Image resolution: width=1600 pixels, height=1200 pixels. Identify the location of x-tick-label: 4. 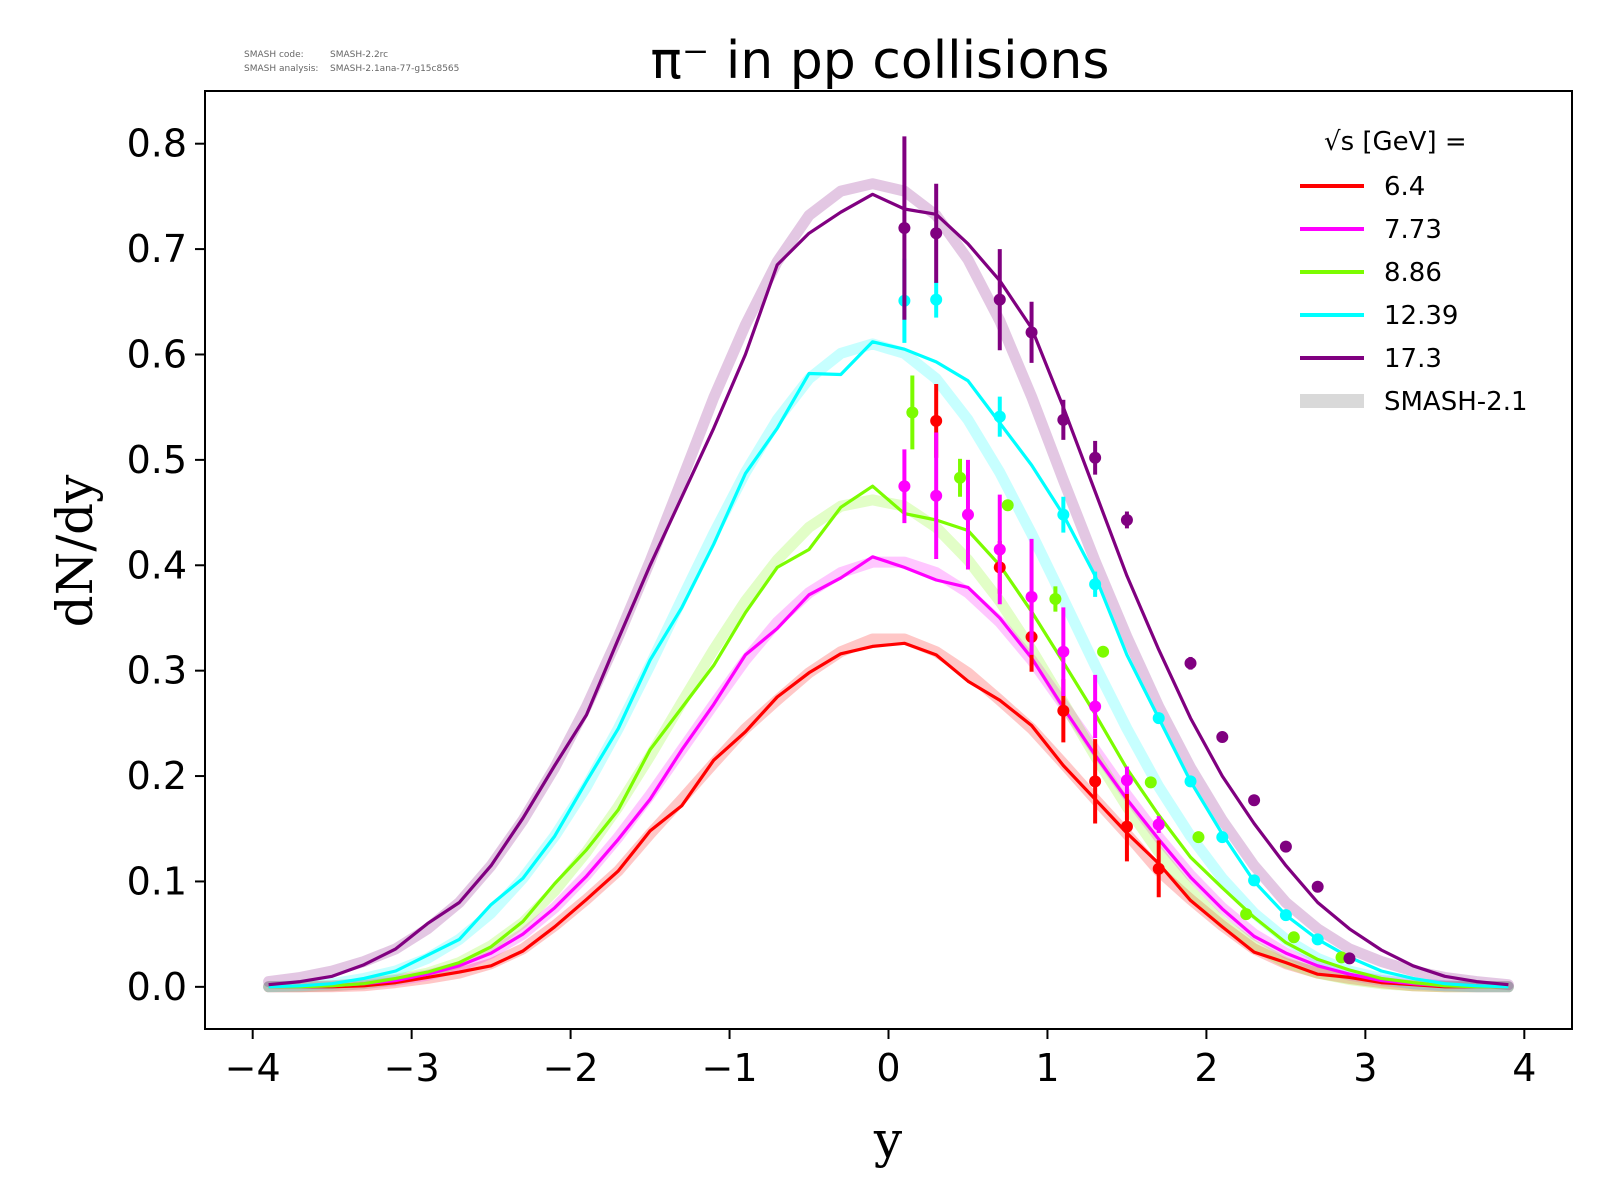
(1524, 1068).